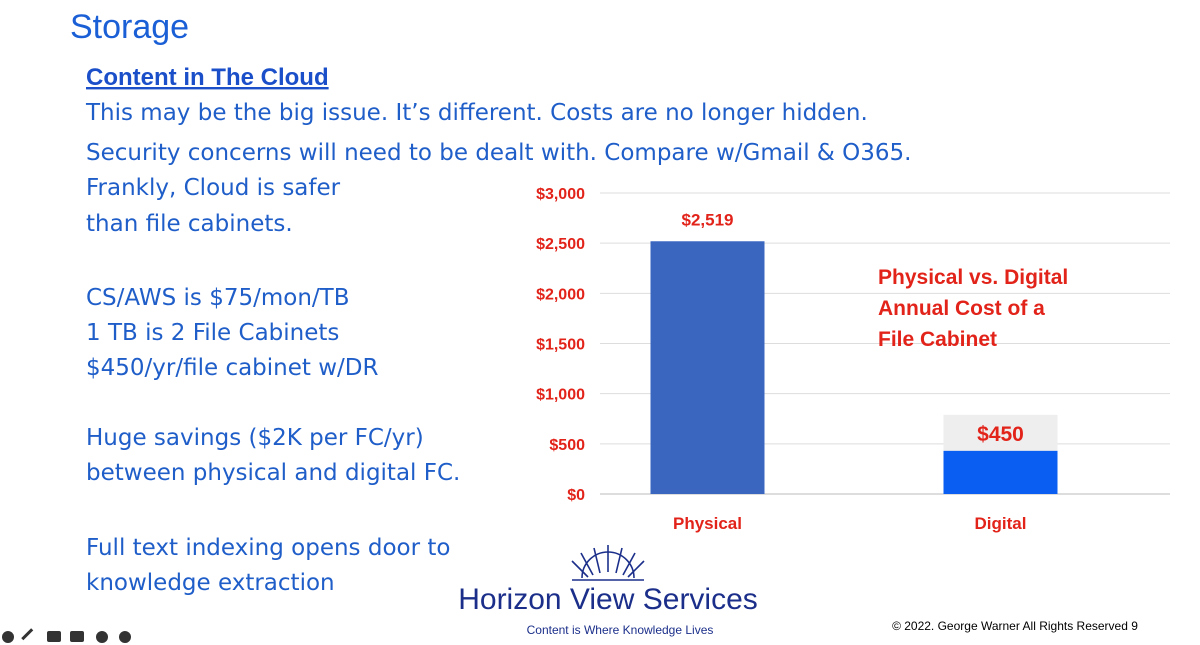  What do you see at coordinates (608, 563) in the screenshot?
I see `logo-sun` at bounding box center [608, 563].